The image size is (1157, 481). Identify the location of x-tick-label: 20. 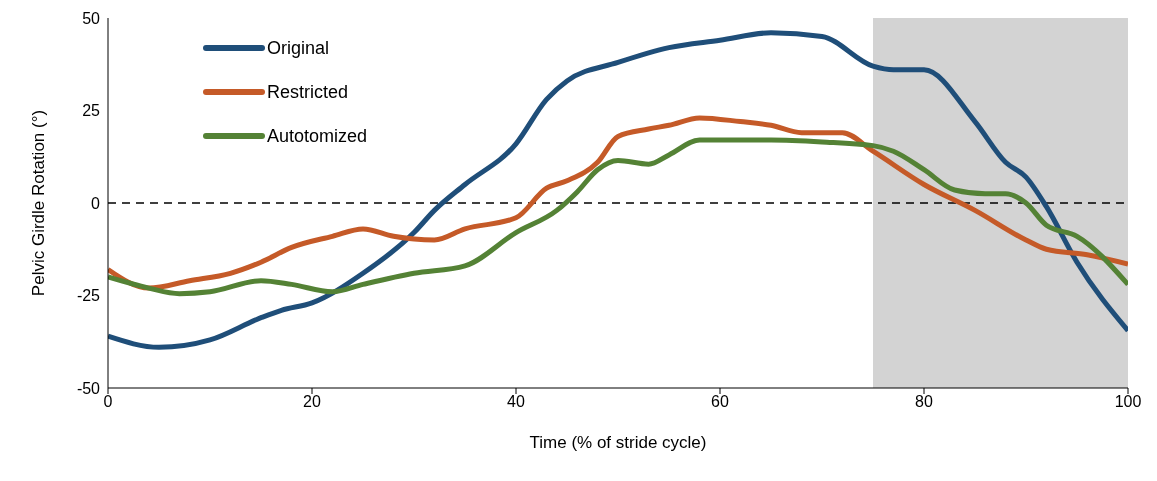
(312, 402).